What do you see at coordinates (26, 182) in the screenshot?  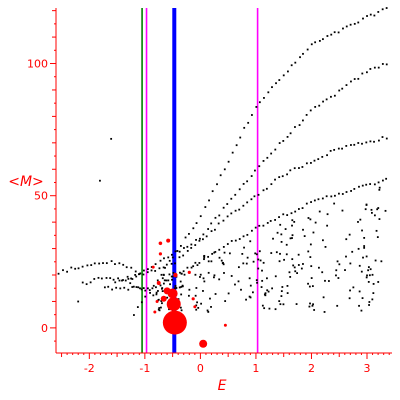 I see `y-axis-label: <M>` at bounding box center [26, 182].